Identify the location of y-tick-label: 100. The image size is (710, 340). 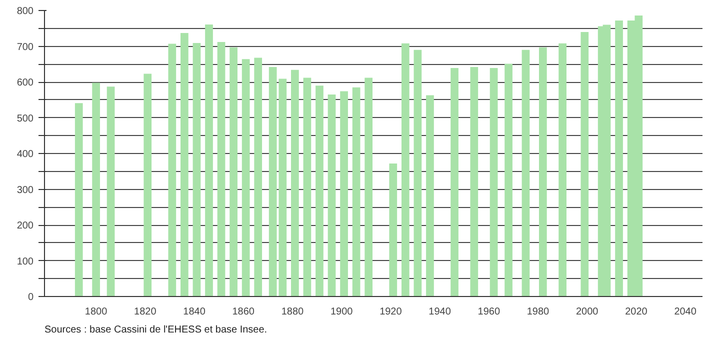
(25, 262).